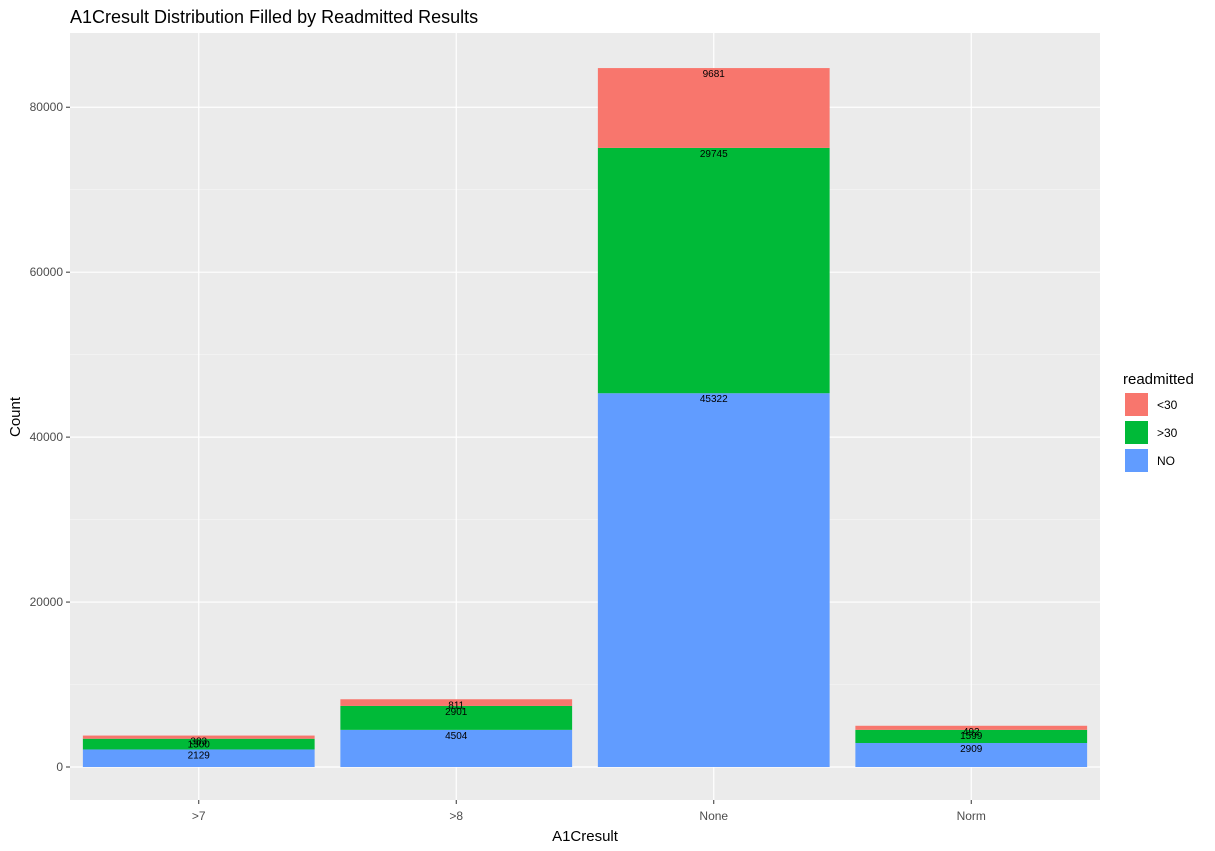 This screenshot has height=851, width=1215. Describe the element at coordinates (456, 816) in the screenshot. I see `x-tick-label: >8` at that location.